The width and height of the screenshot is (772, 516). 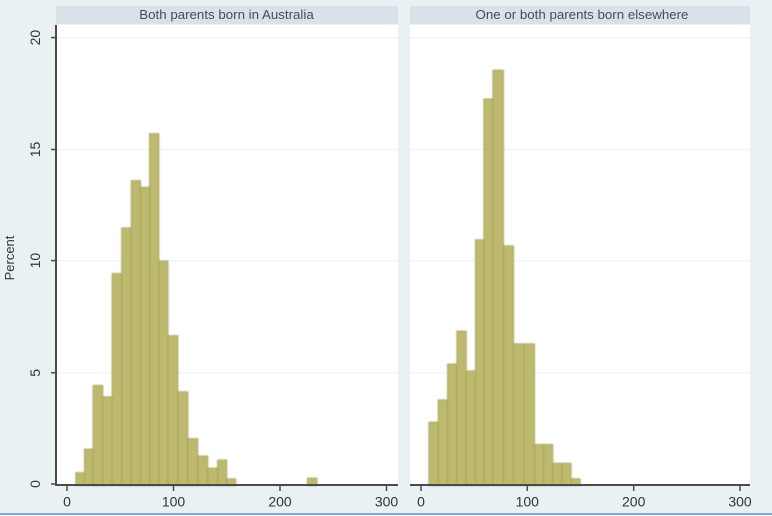 What do you see at coordinates (35, 373) in the screenshot?
I see `svg-text: 5` at bounding box center [35, 373].